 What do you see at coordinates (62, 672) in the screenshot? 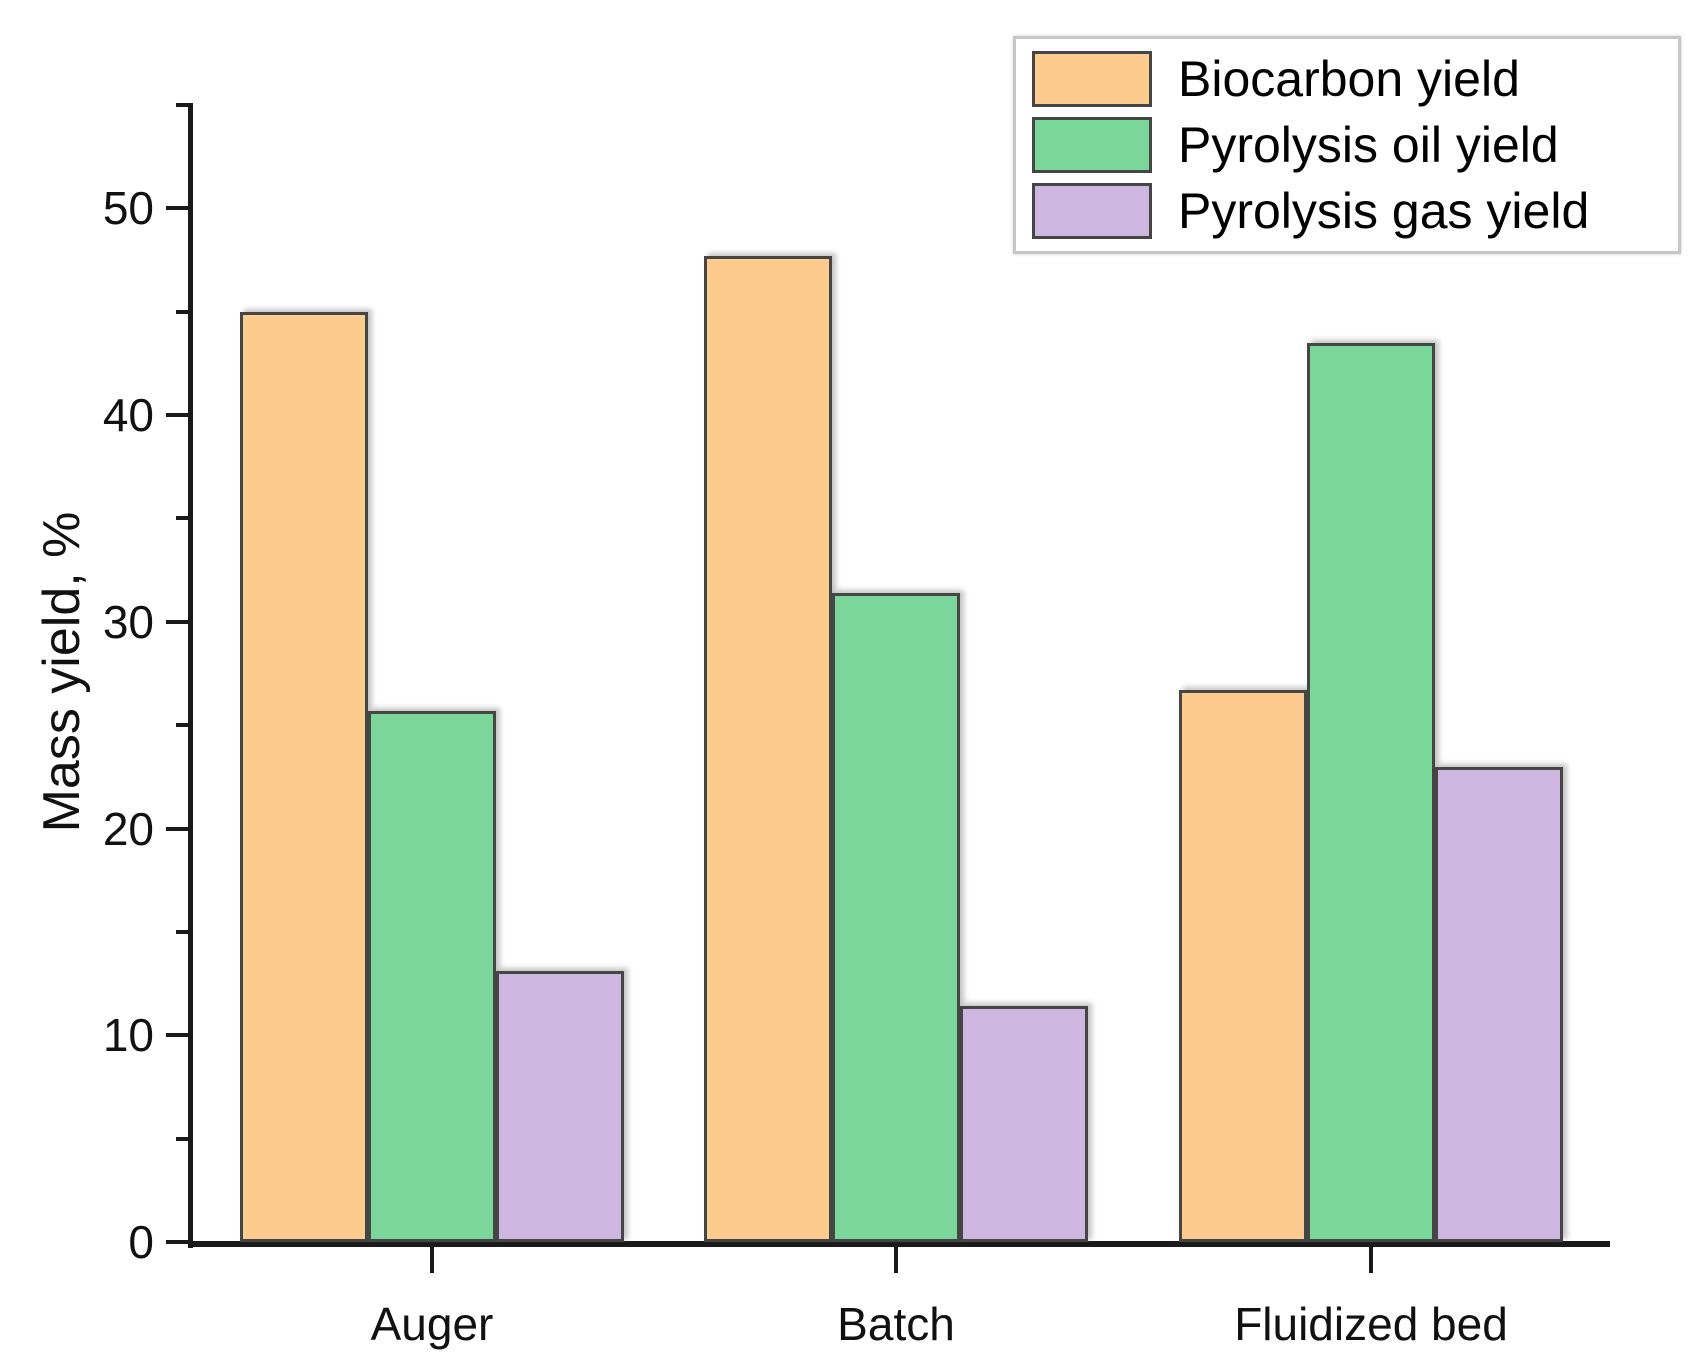
I see `y-axis-title: Mass yield, %` at bounding box center [62, 672].